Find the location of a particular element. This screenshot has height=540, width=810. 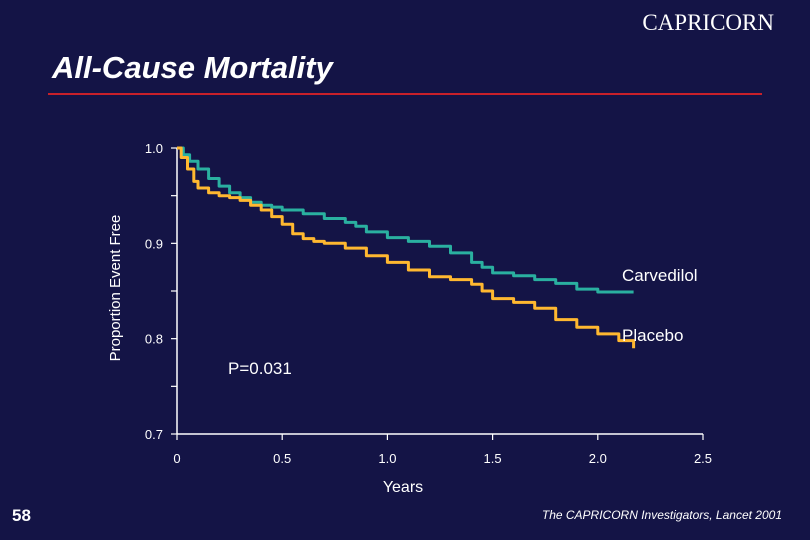

page-title: All-Cause Mortality is located at coordinates (192, 67).